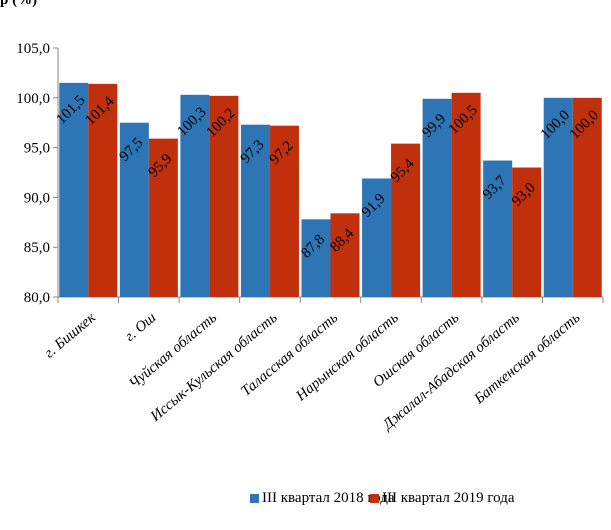 This screenshot has height=530, width=611. I want to click on legend-swatch-2019, so click(374, 498).